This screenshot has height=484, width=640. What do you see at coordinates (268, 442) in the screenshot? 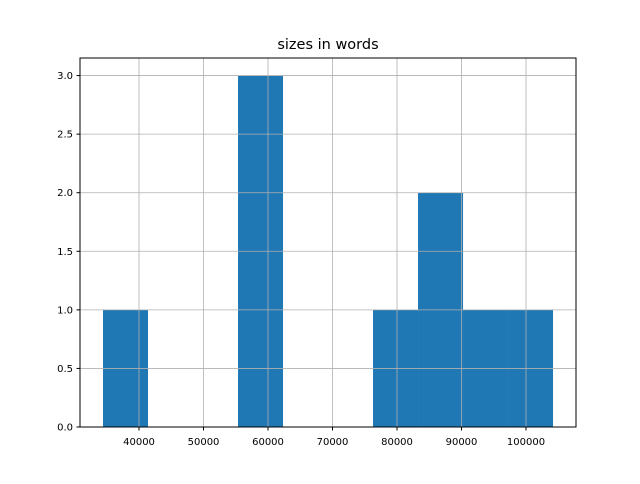
I see `x-tick-label: 60000` at bounding box center [268, 442].